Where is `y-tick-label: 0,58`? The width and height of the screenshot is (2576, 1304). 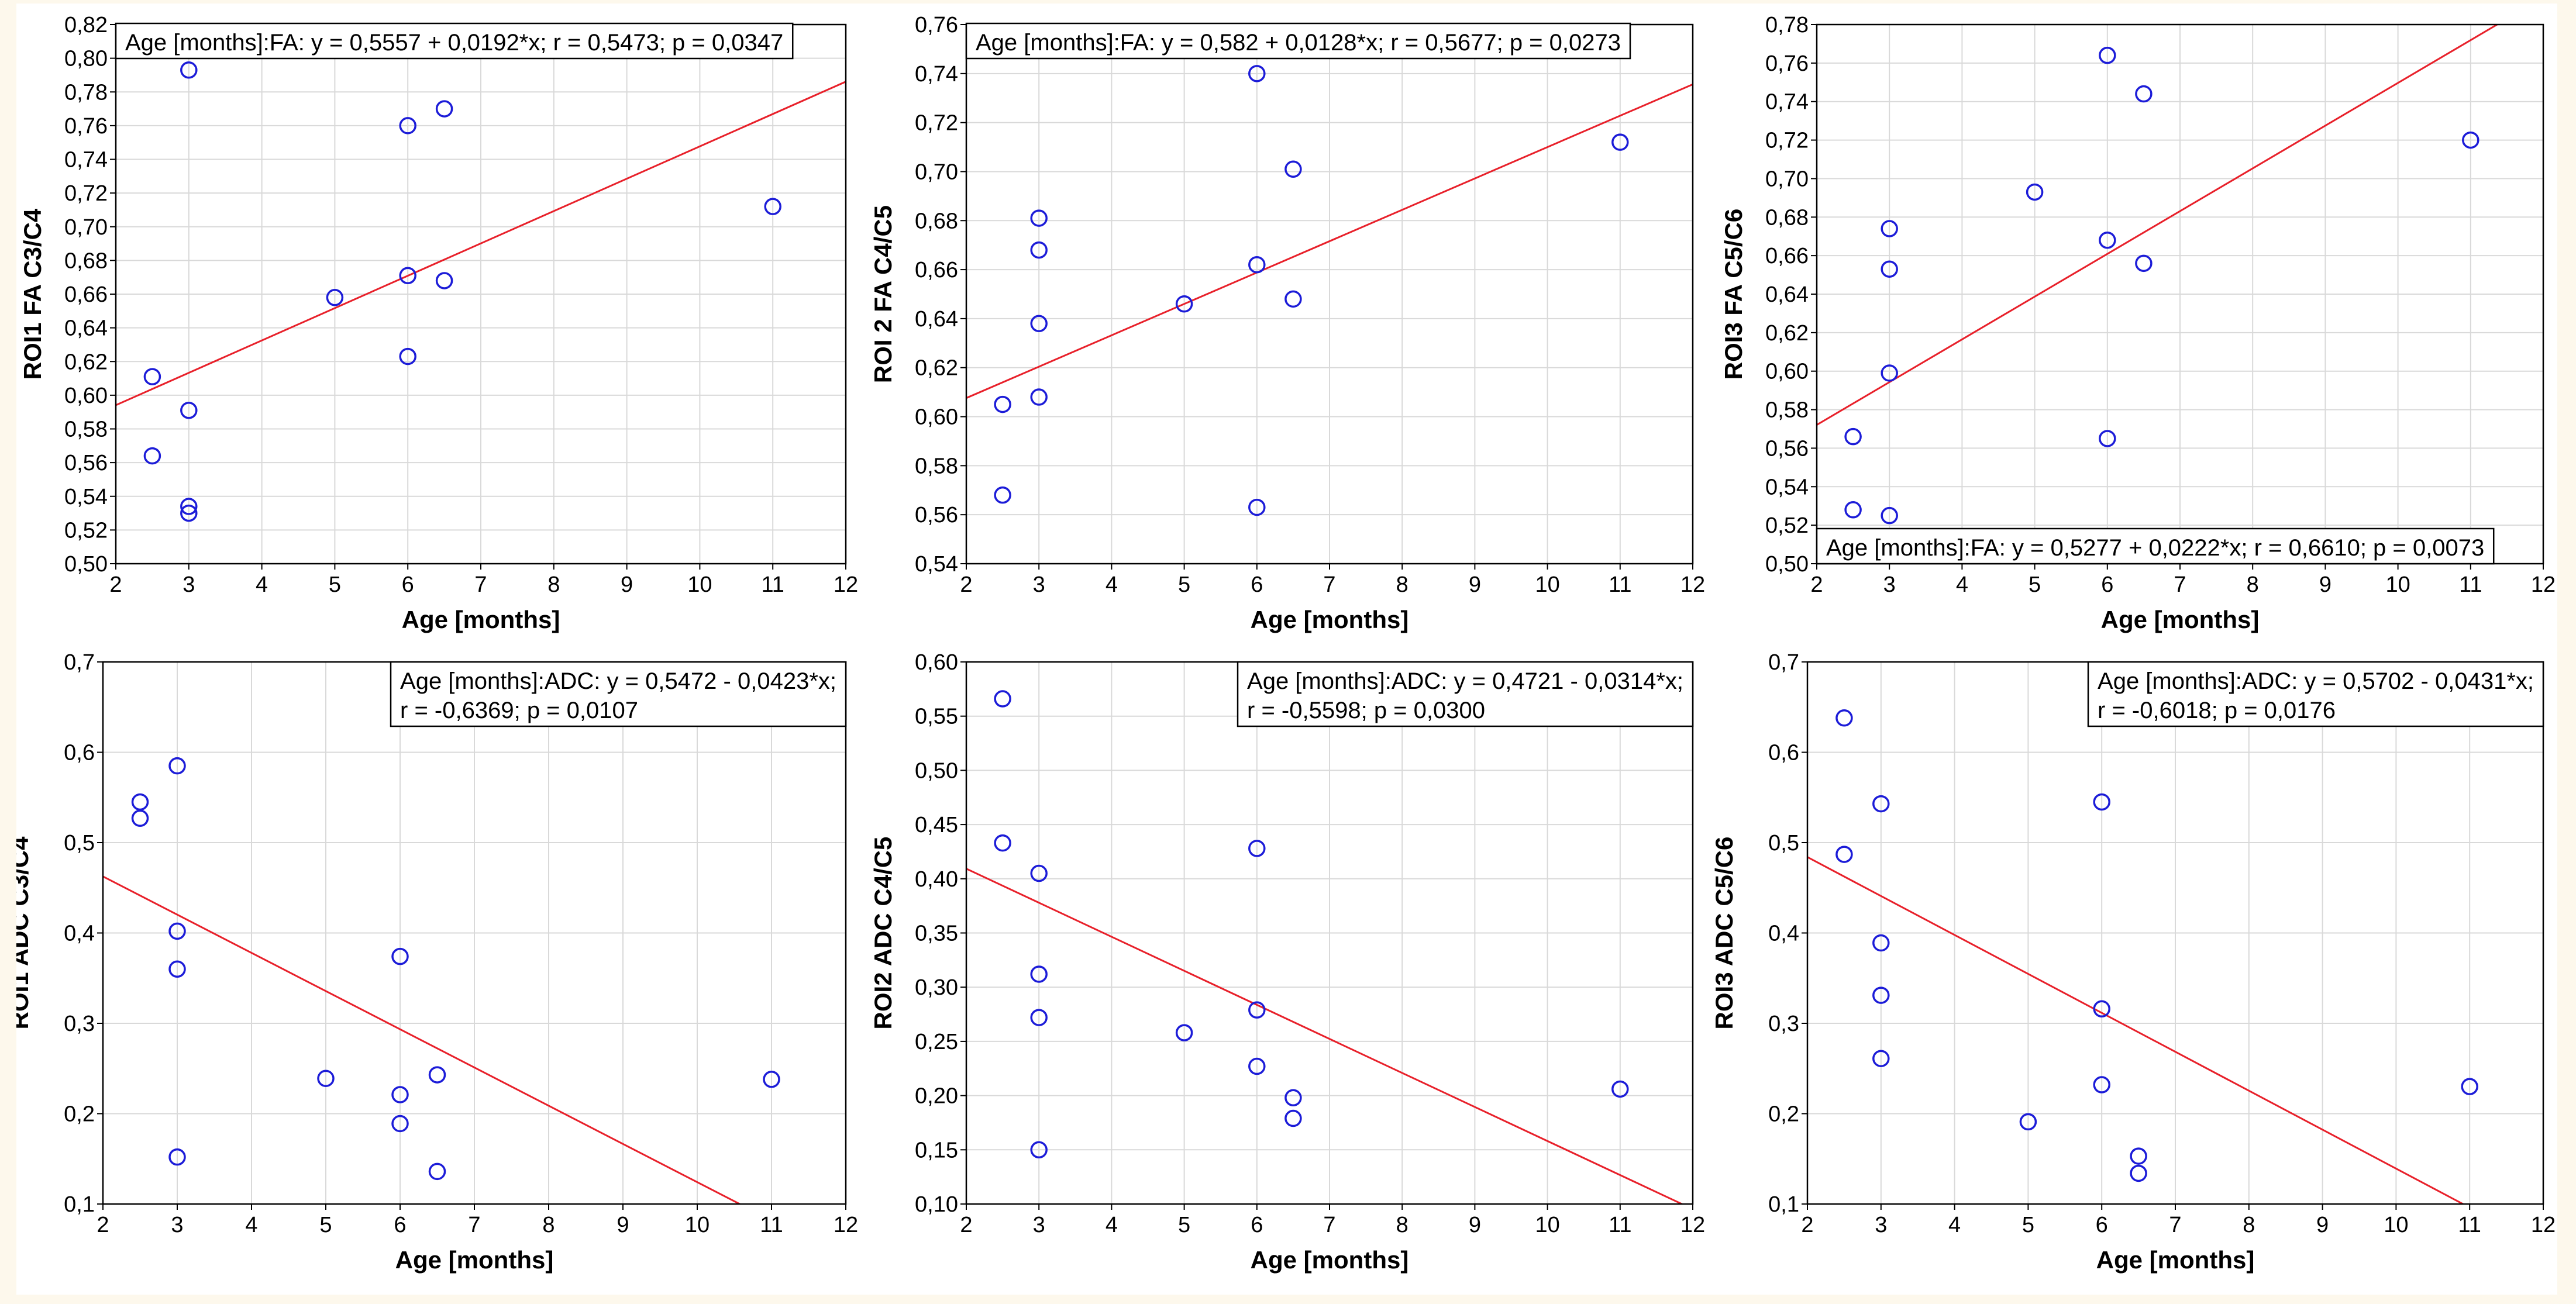
y-tick-label: 0,58 is located at coordinates (936, 466).